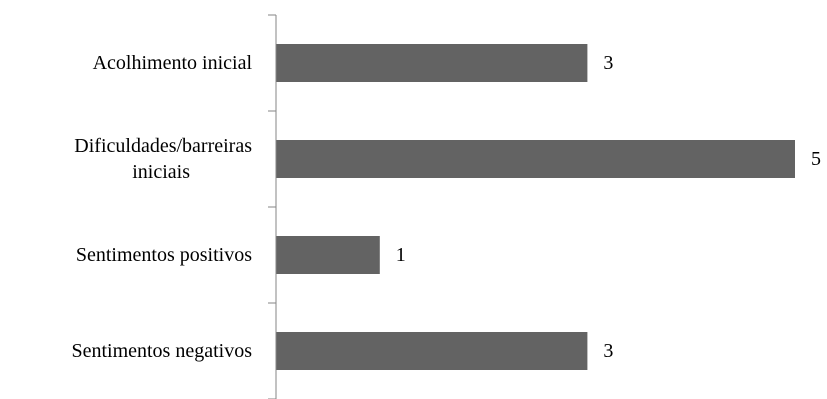 The height and width of the screenshot is (399, 827). Describe the element at coordinates (163, 159) in the screenshot. I see `category-label-dificuldades-barreiras-iniciais: Dificuldades/barreiras iniciais` at that location.